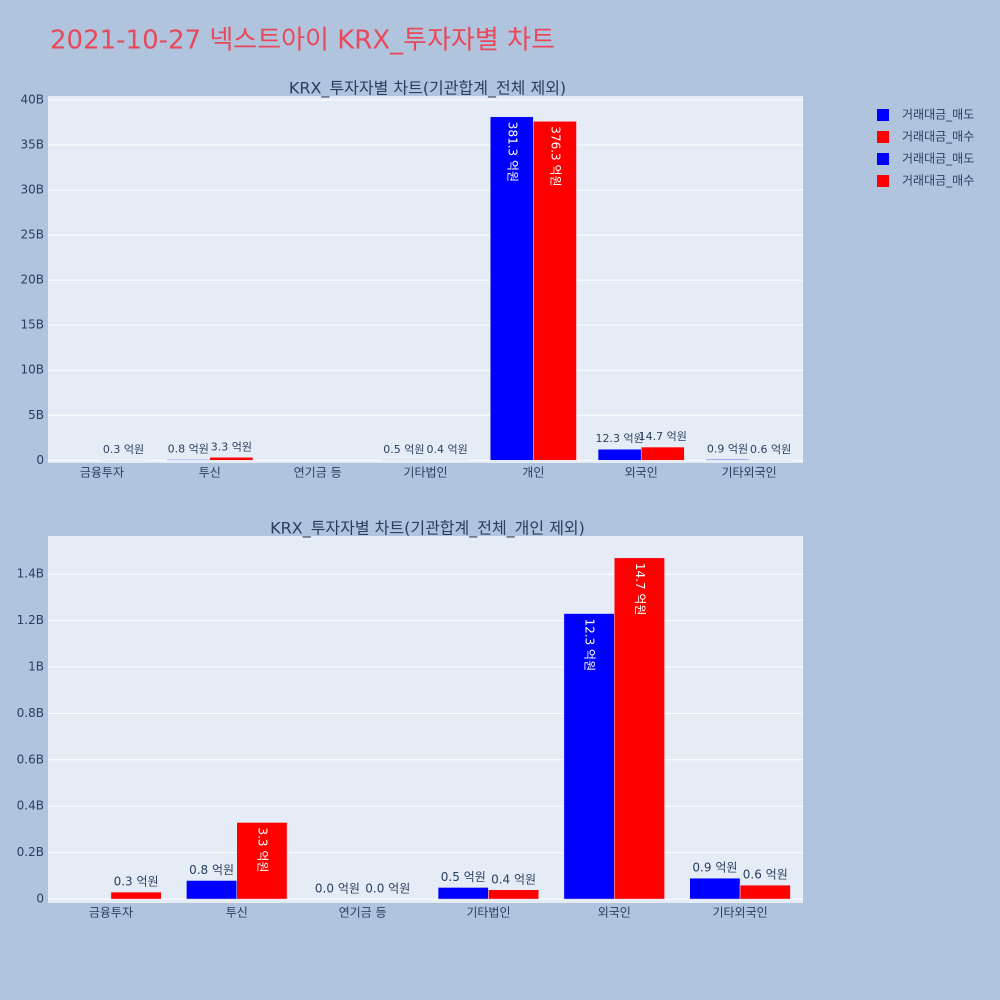  I want to click on y-tick-label: 25B, so click(32, 235).